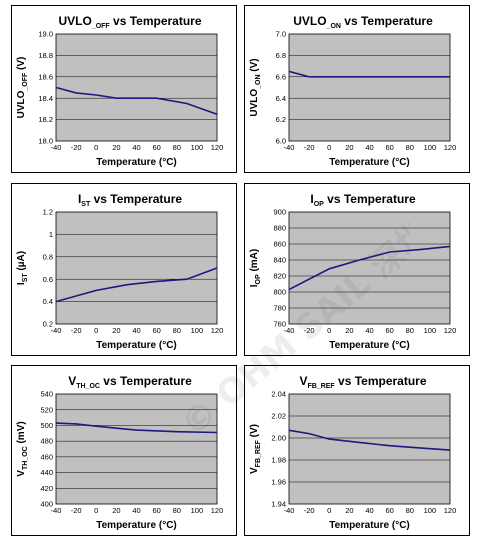 The height and width of the screenshot is (554, 480). Describe the element at coordinates (22, 268) in the screenshot. I see `y-axis-label: IST (µA)` at that location.